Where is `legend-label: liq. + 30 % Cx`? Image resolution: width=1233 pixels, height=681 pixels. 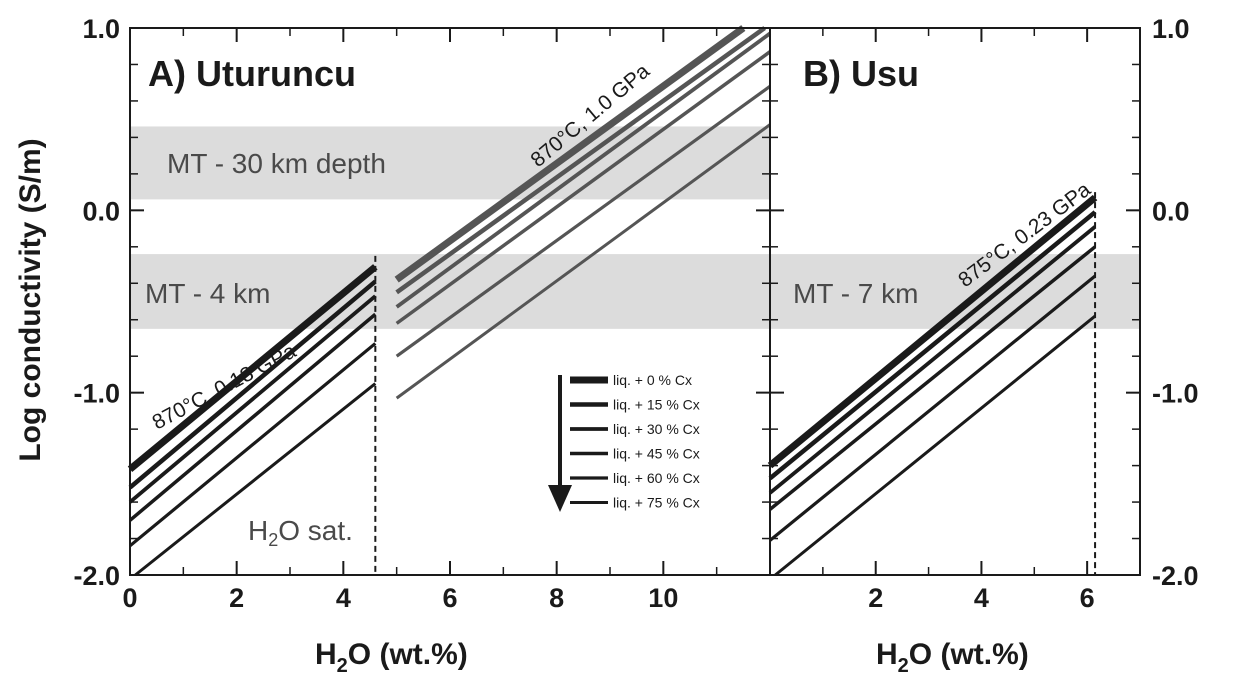 legend-label: liq. + 30 % Cx is located at coordinates (656, 429).